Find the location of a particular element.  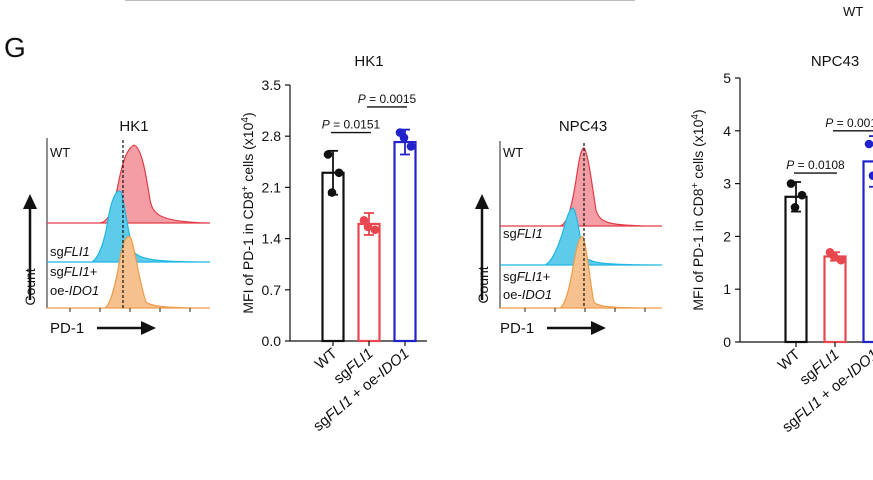

y-tick-label: 0 is located at coordinates (727, 342).